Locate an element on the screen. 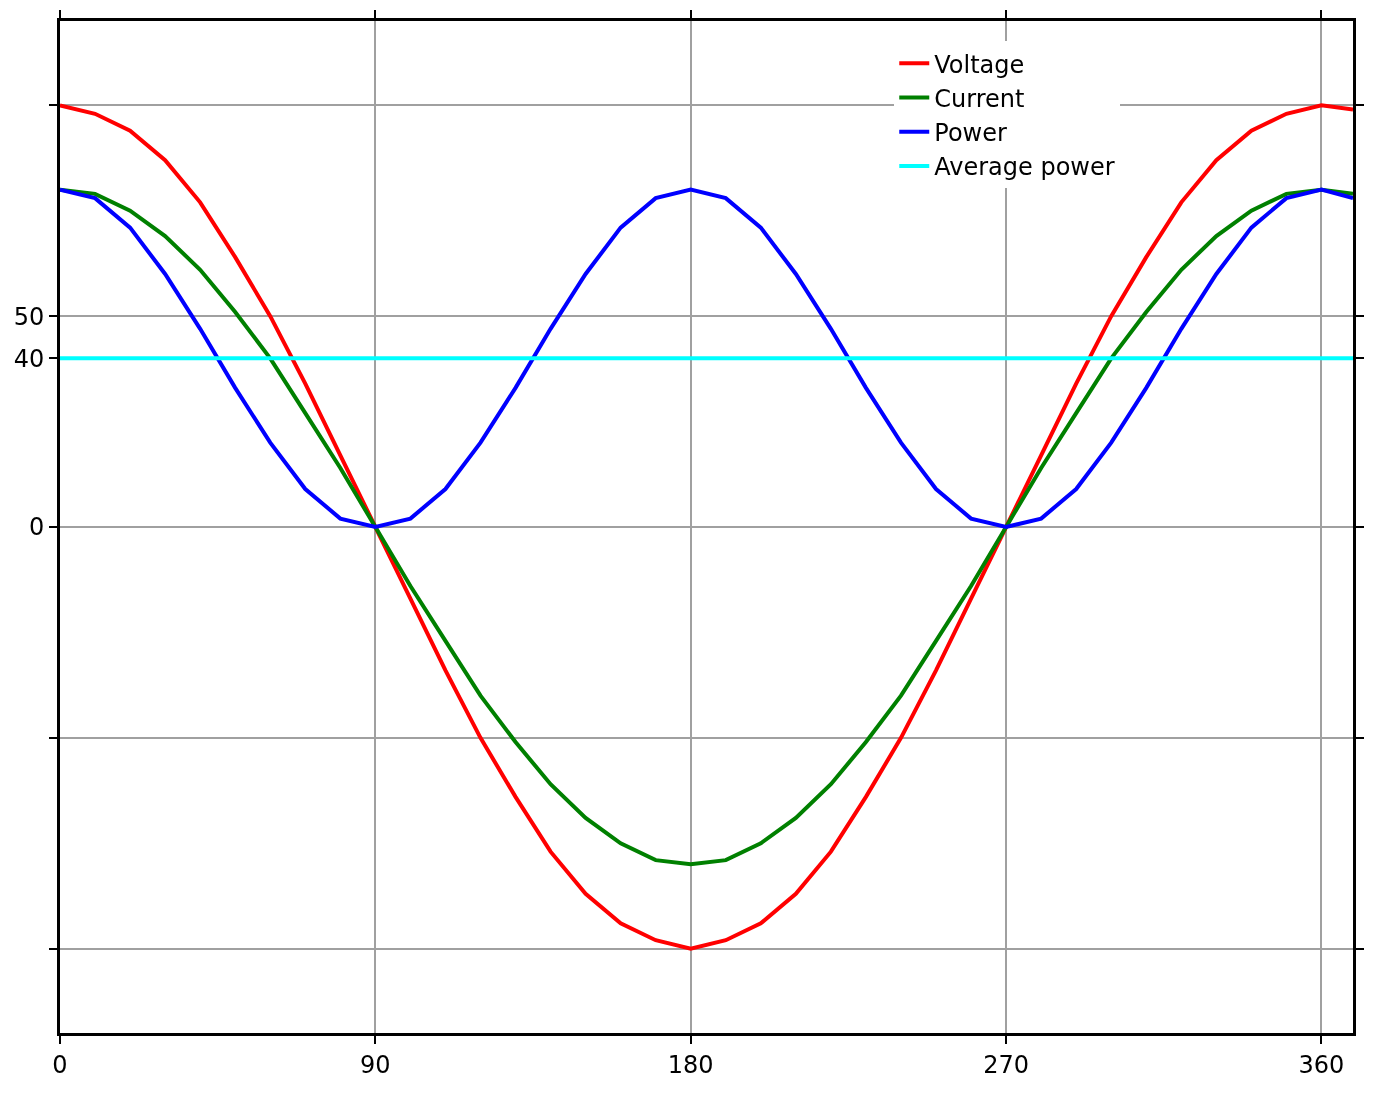 Image resolution: width=1374 pixels, height=1093 pixels. legend-label: Average power is located at coordinates (1024, 167).